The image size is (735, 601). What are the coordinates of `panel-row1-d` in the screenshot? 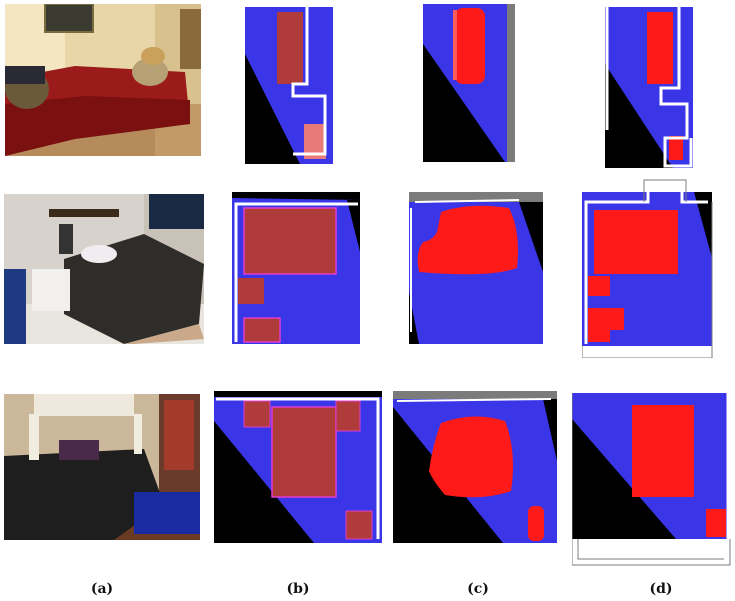 It's located at (649, 86).